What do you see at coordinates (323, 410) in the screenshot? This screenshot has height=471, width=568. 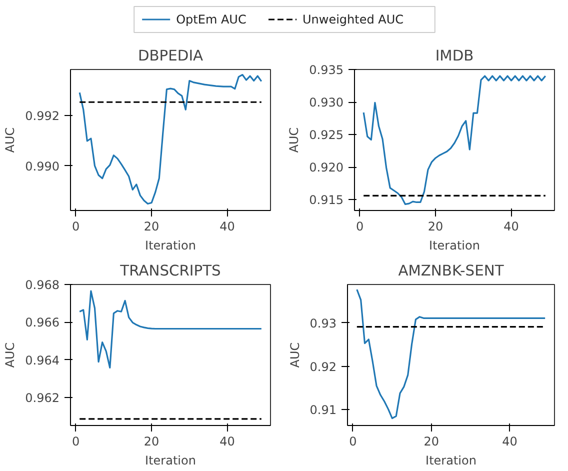 I see `y-tick-label: 0.91` at bounding box center [323, 410].